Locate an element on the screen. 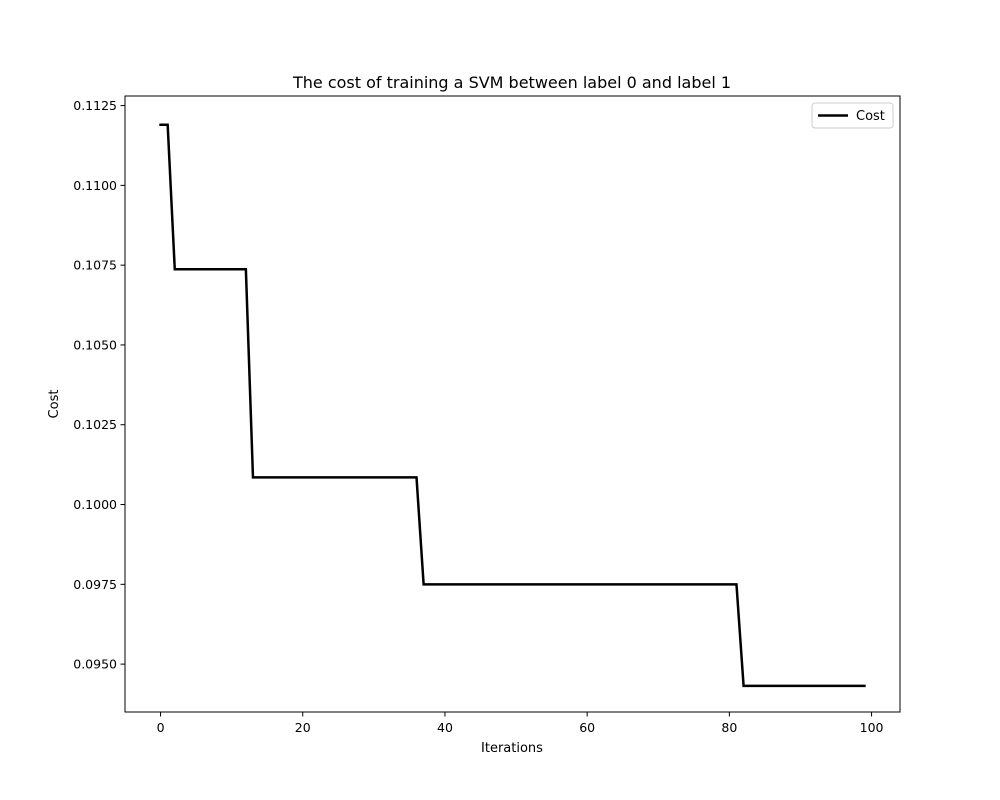 The width and height of the screenshot is (1000, 800). y-tick-label: 0.1100 is located at coordinates (95, 185).